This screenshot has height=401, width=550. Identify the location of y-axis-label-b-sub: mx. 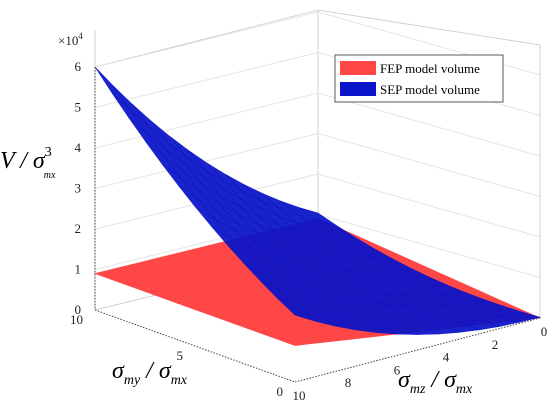
(179, 380).